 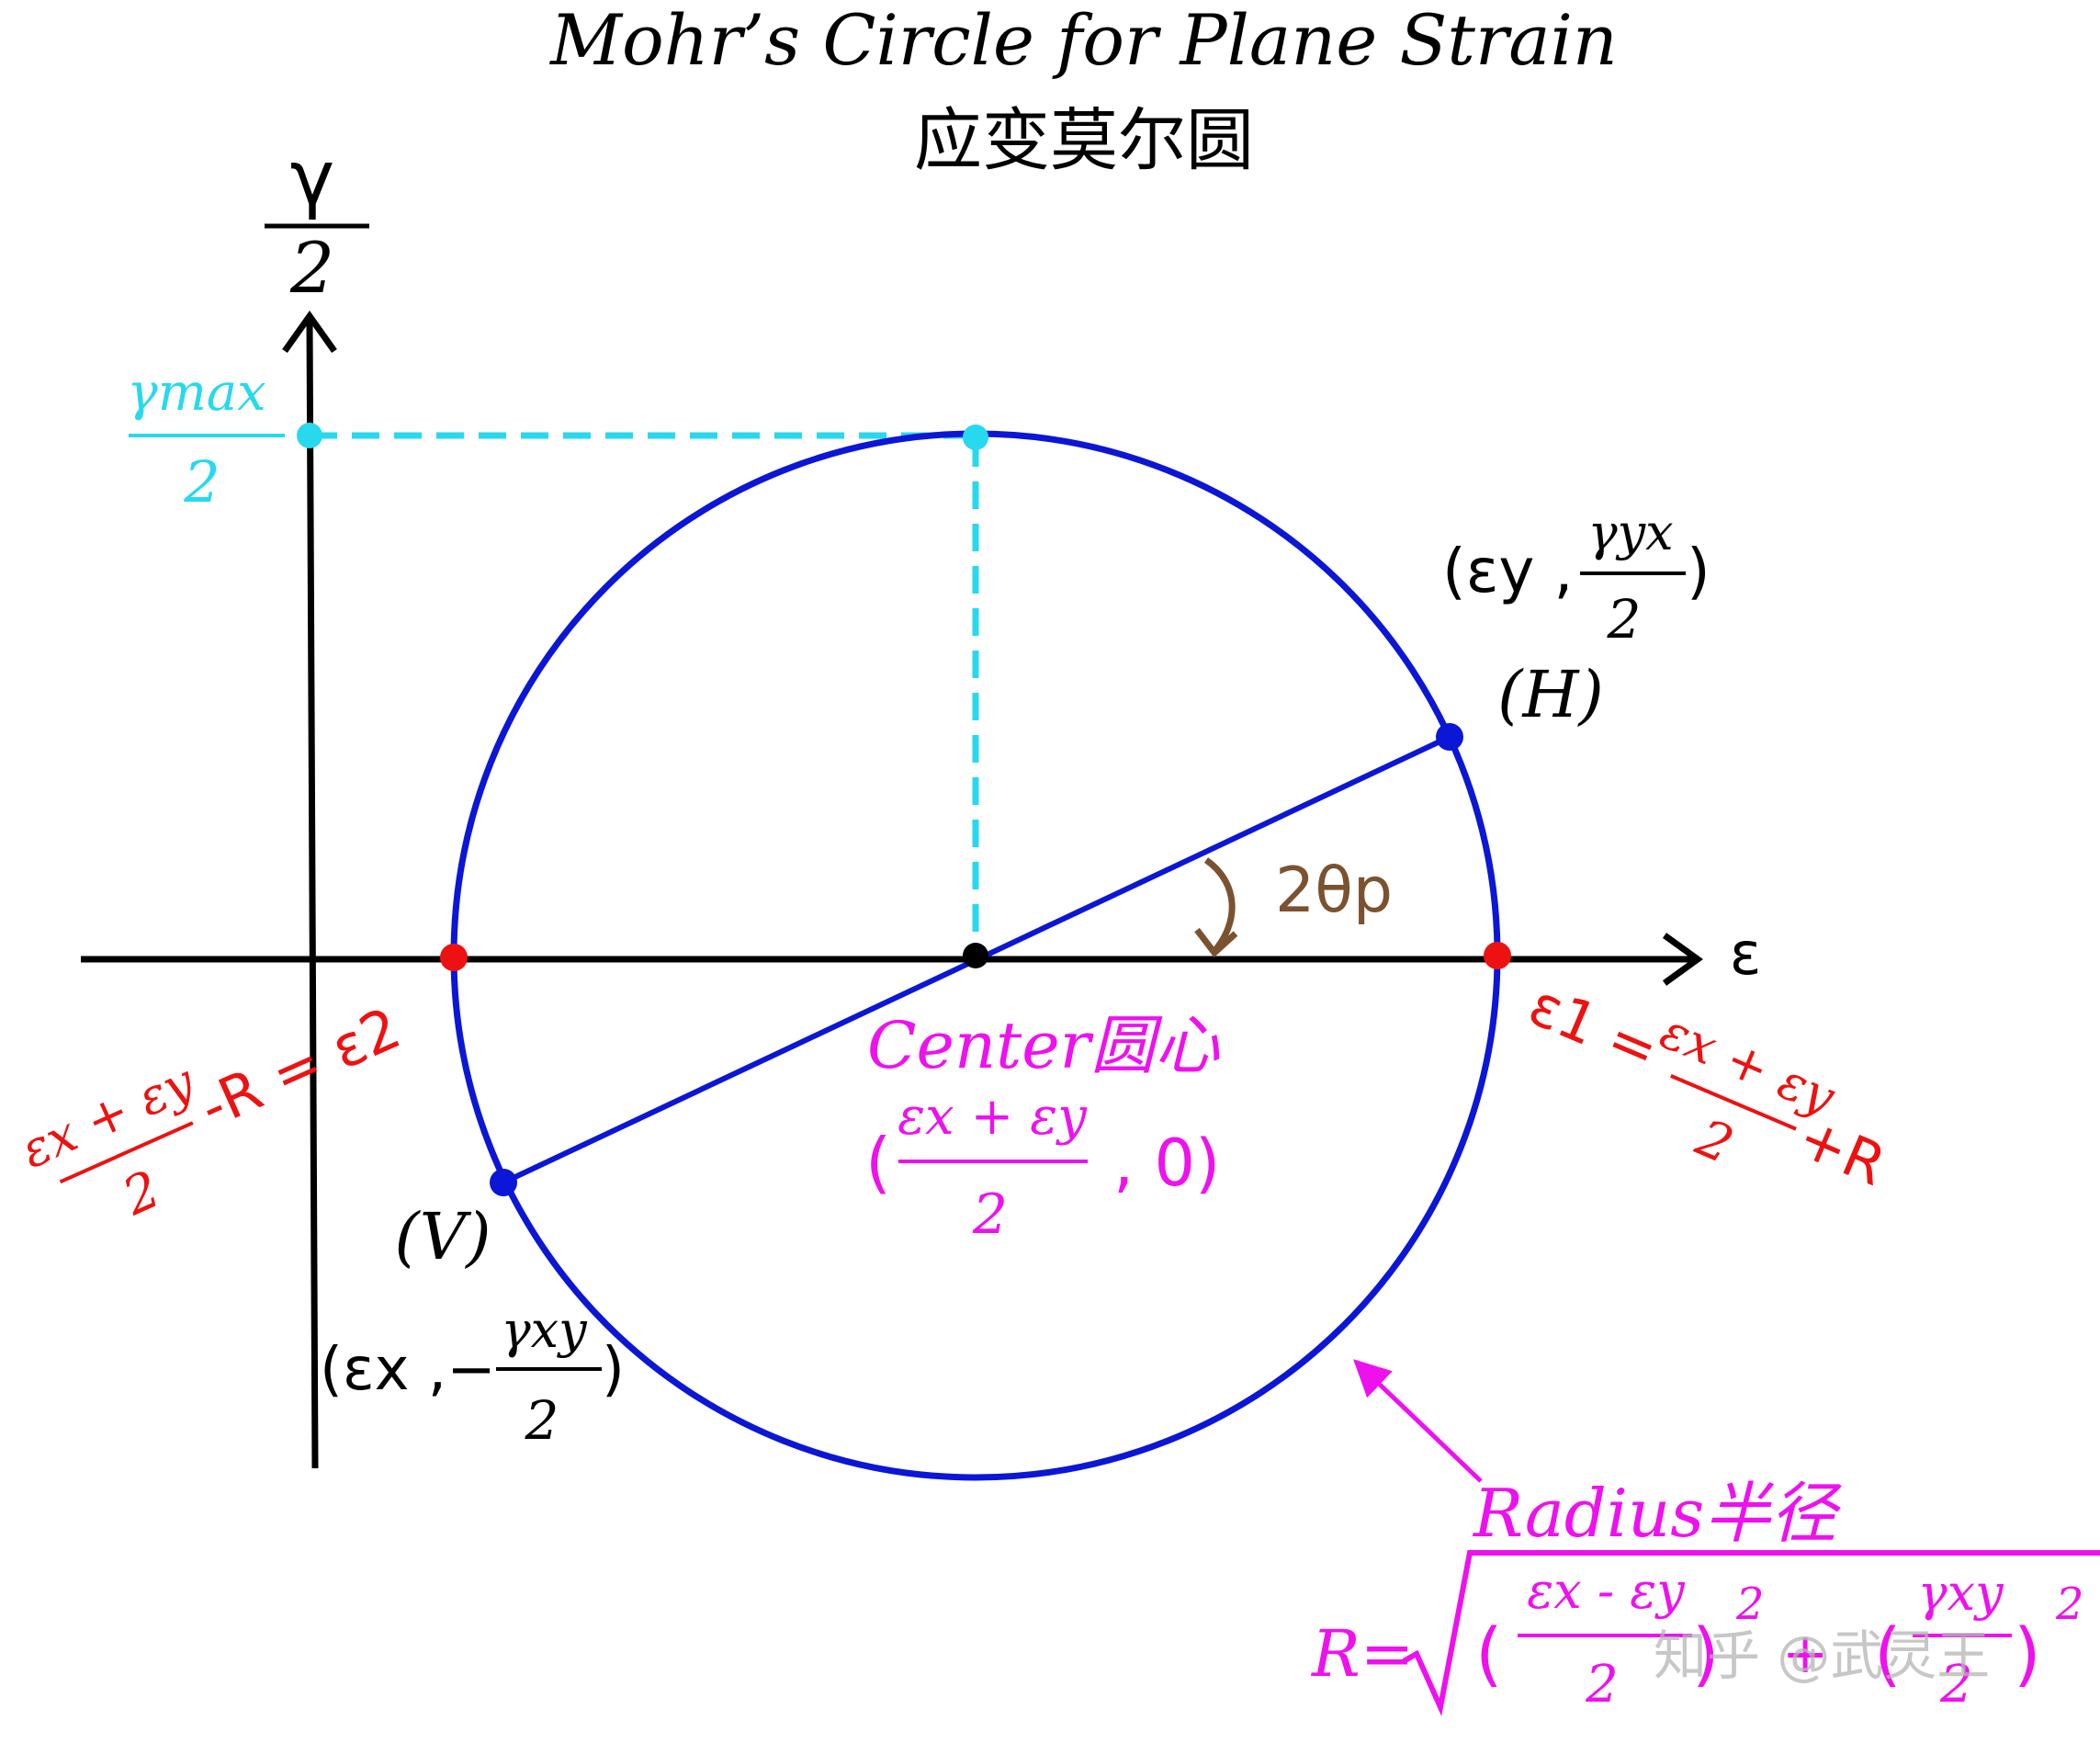 I want to click on watermark: 知乎 @武灵王, so click(x=1822, y=1655).